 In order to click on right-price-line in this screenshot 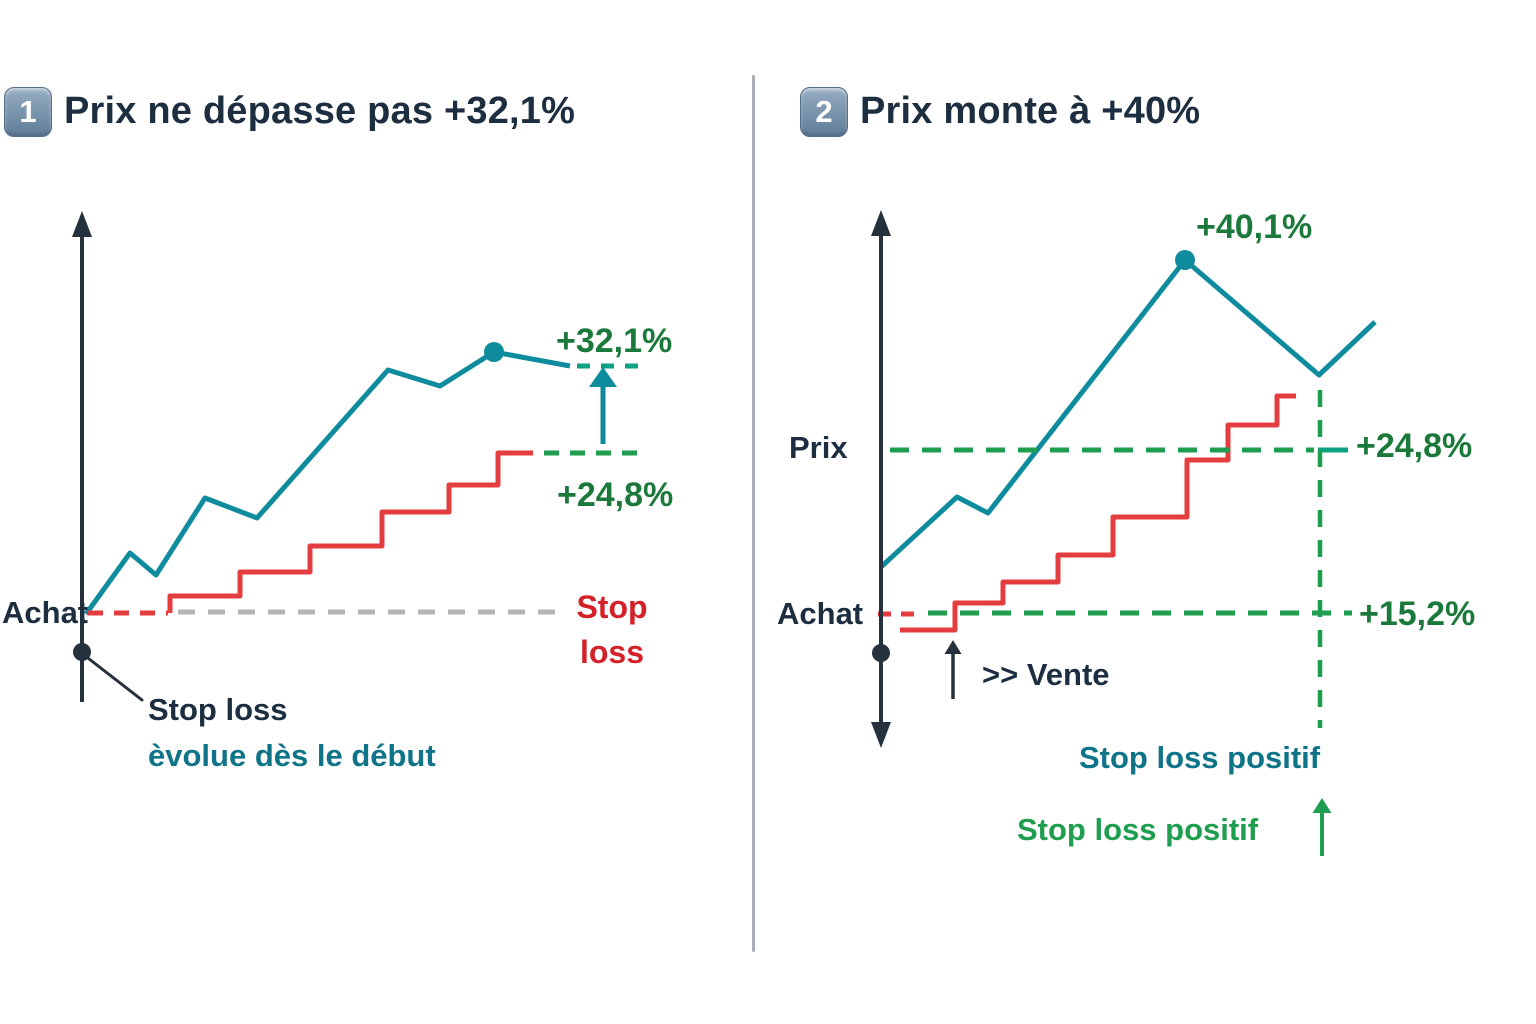, I will do `click(1128, 413)`.